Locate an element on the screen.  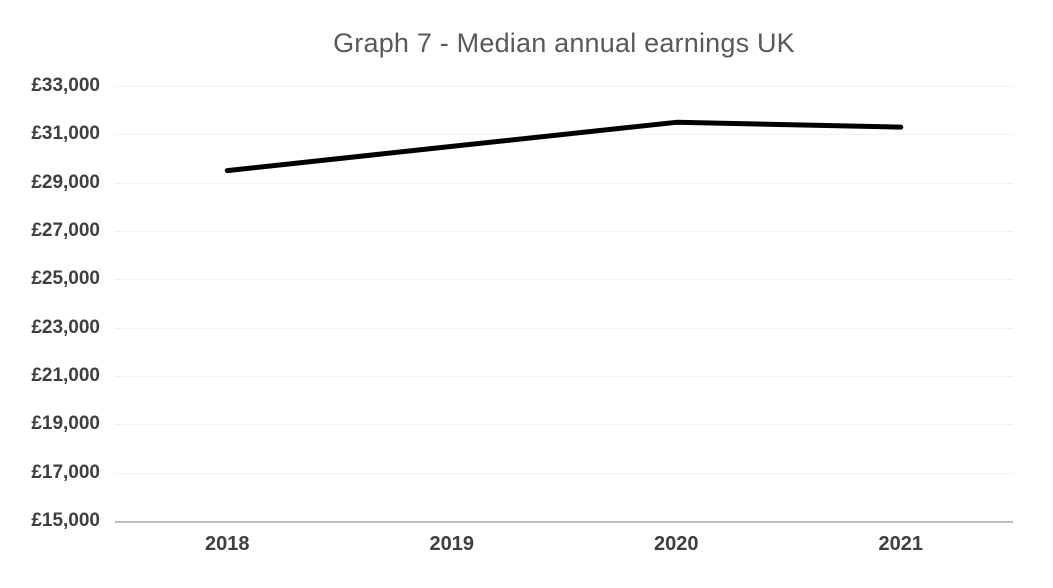
y-tick-label: £19,000 is located at coordinates (65, 424).